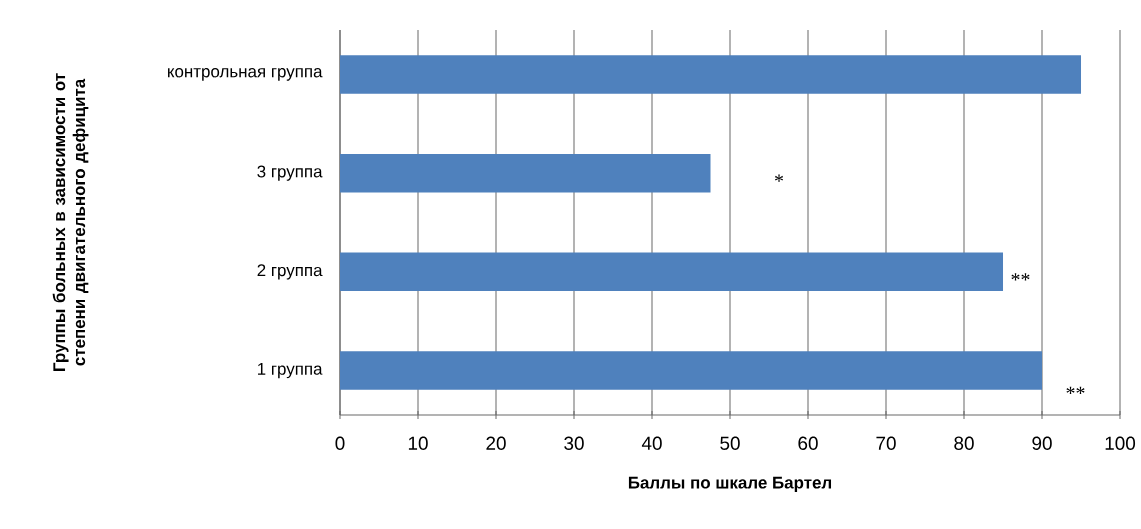  Describe the element at coordinates (245, 74) in the screenshot. I see `y-tick-label: контрольная группа` at that location.